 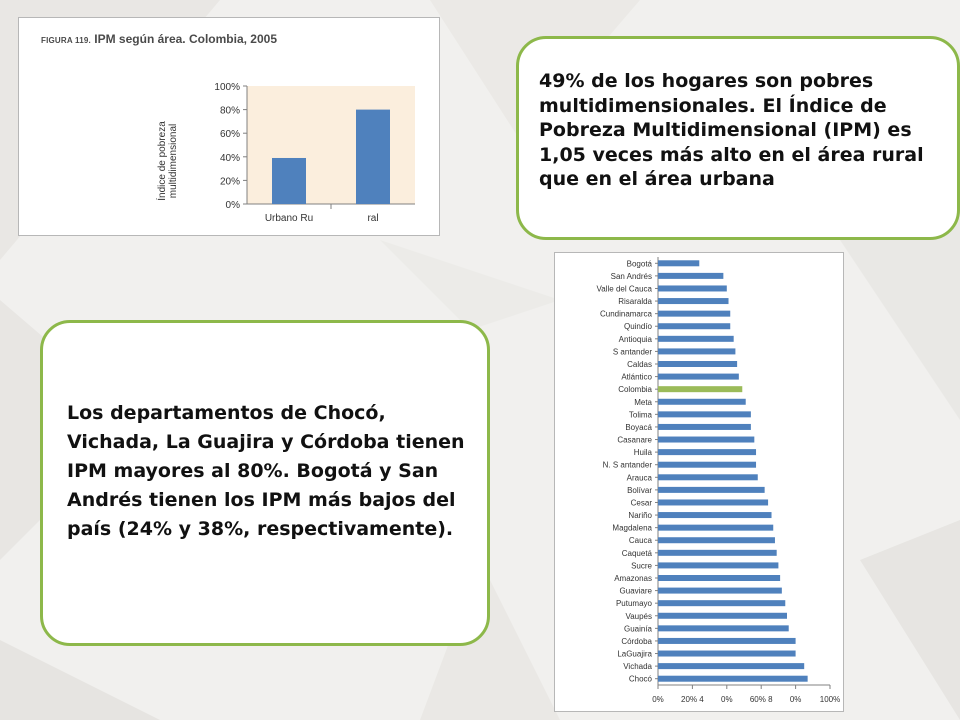 I want to click on x-tick-label: 100%, so click(x=830, y=699).